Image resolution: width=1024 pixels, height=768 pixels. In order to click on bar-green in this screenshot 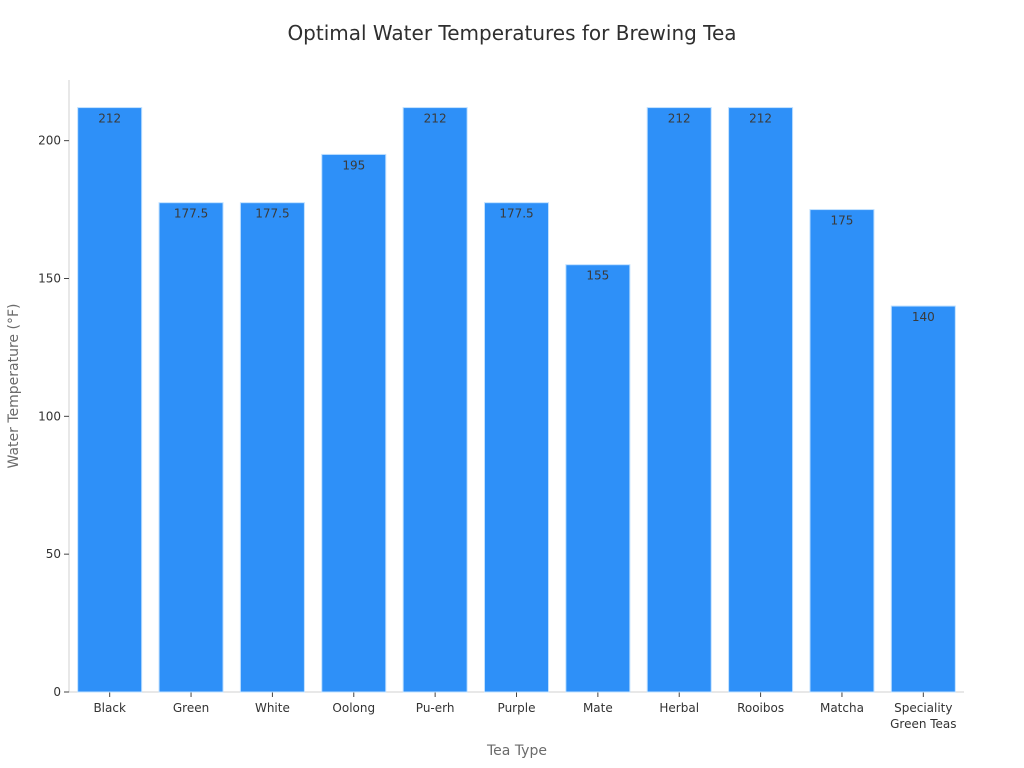, I will do `click(191, 447)`.